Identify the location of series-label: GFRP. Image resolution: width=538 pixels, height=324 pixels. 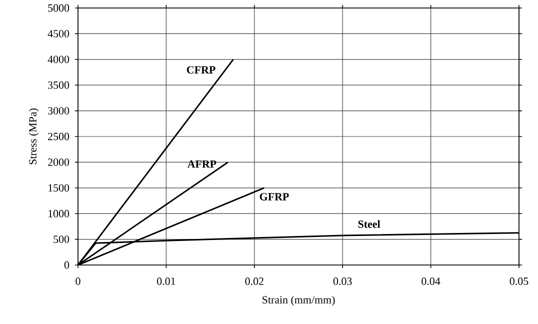
(274, 196).